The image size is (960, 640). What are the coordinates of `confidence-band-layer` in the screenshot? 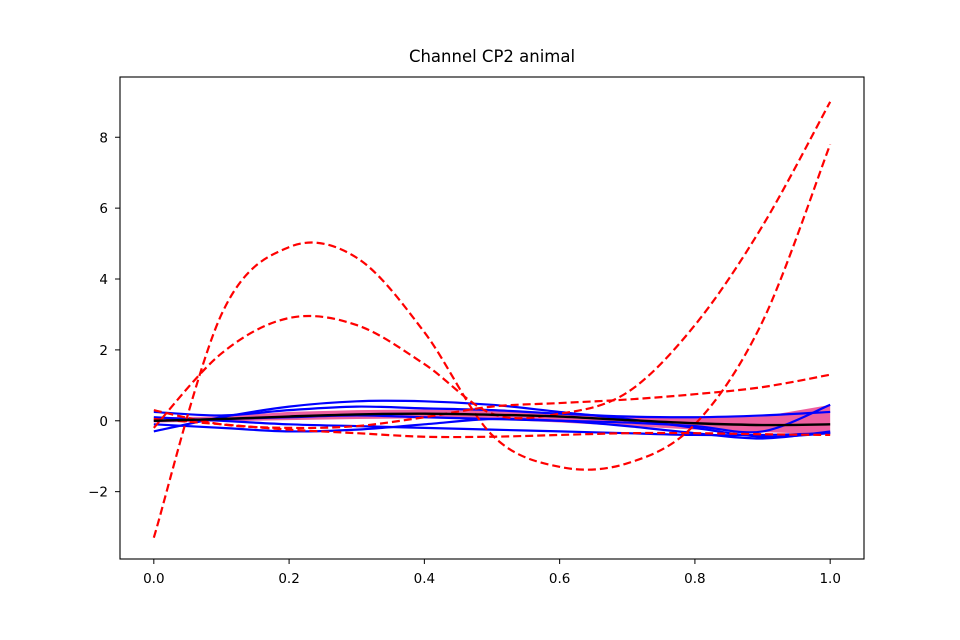 It's located at (492, 419).